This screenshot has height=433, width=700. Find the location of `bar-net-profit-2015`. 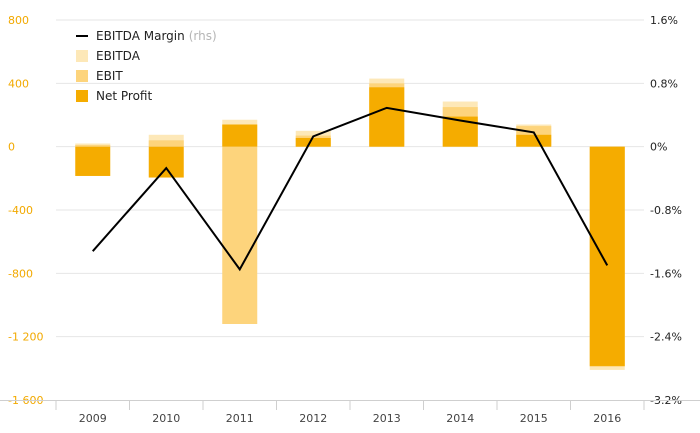

bar-net-profit-2015 is located at coordinates (534, 140).